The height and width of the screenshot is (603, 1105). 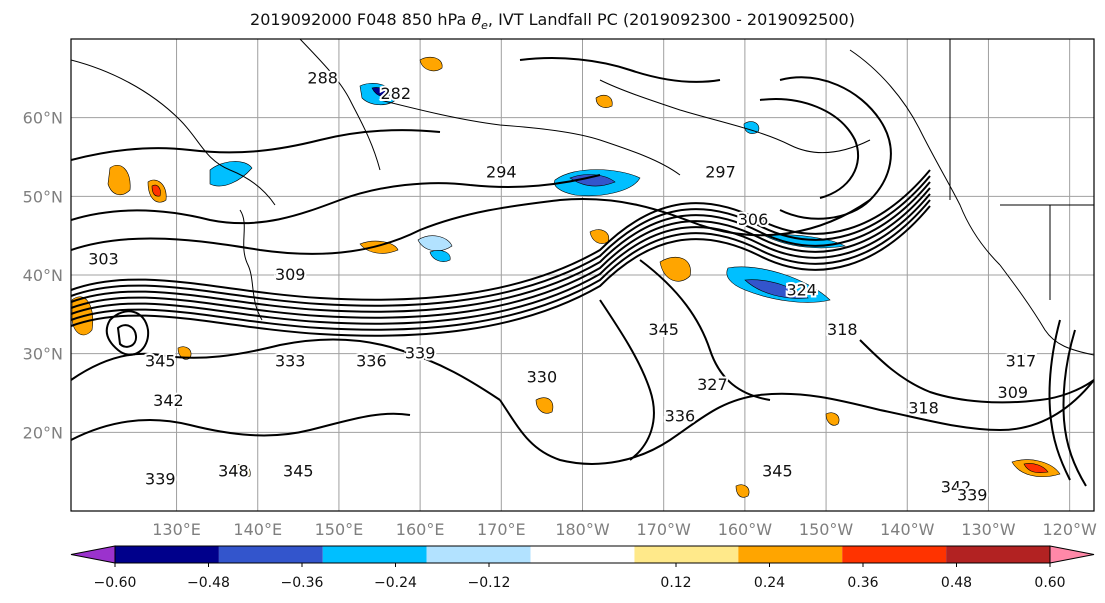 What do you see at coordinates (339, 529) in the screenshot?
I see `lon-tick-label: 150°E` at bounding box center [339, 529].